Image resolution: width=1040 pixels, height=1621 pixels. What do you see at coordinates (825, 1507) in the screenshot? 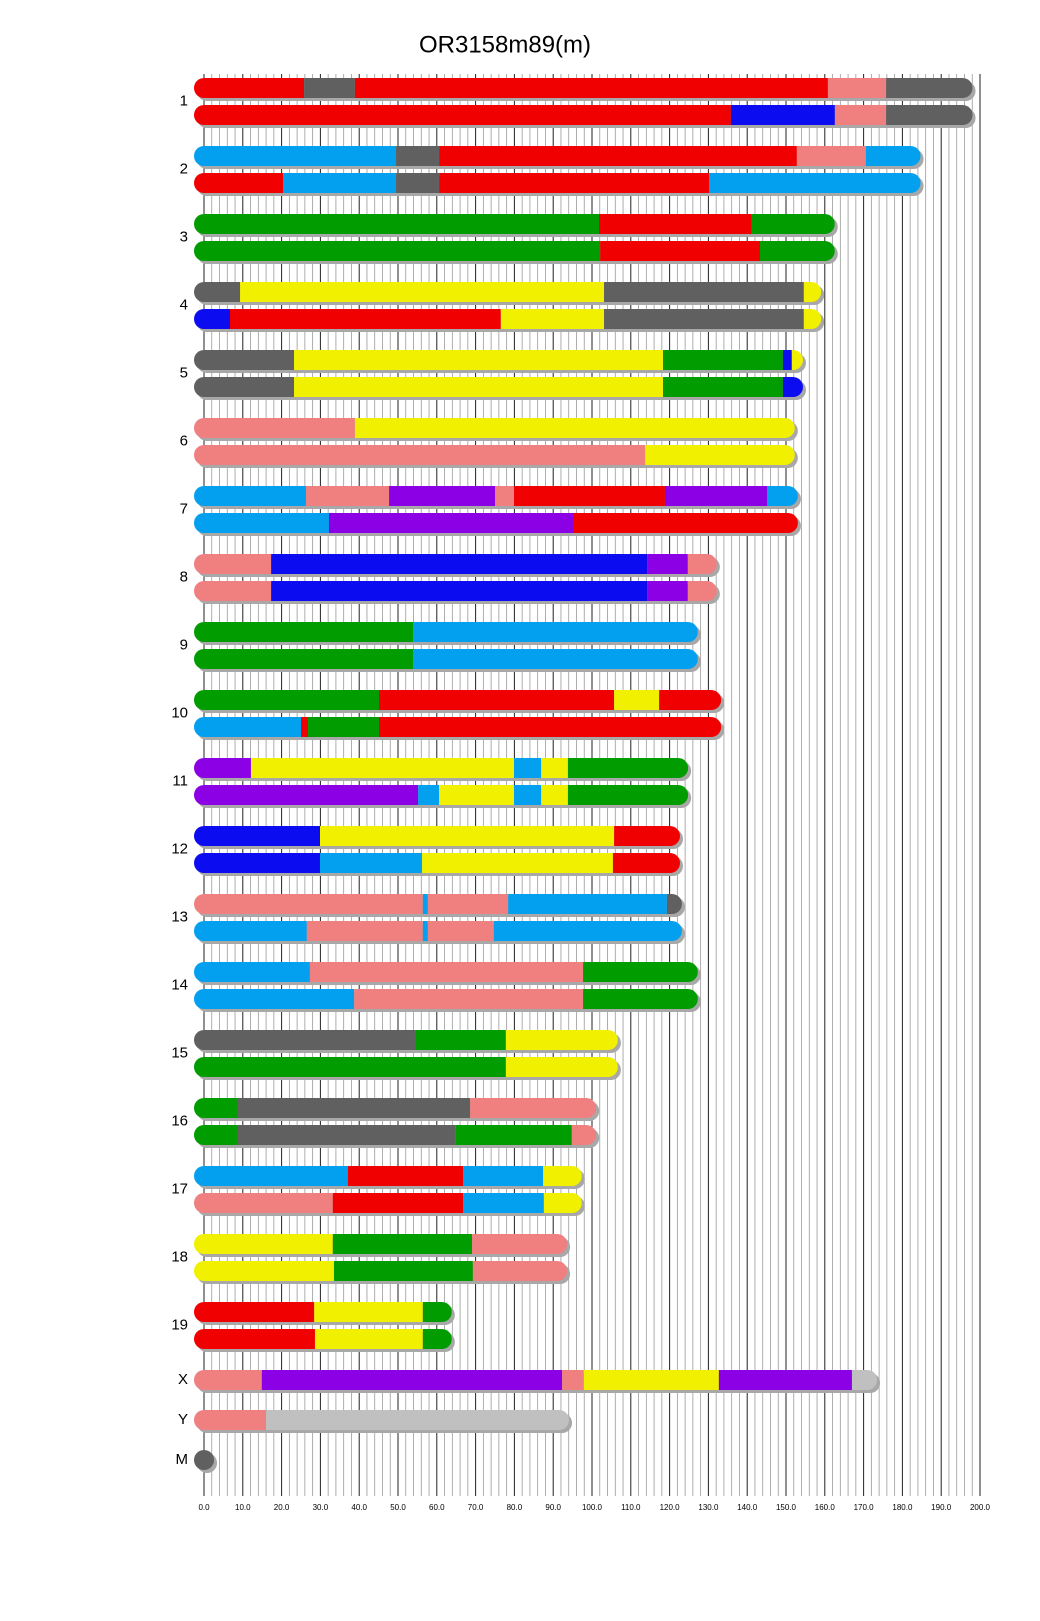
I see `x-tick-label: 160.0` at bounding box center [825, 1507].